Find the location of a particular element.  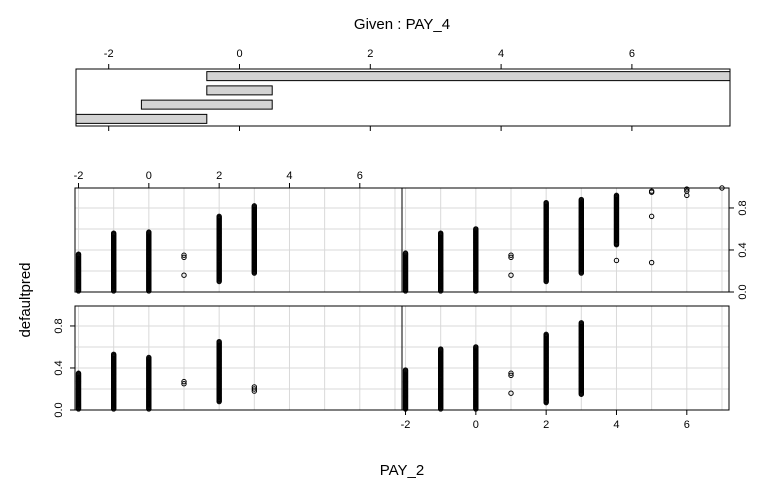

given-tick-label: 6 is located at coordinates (632, 54).